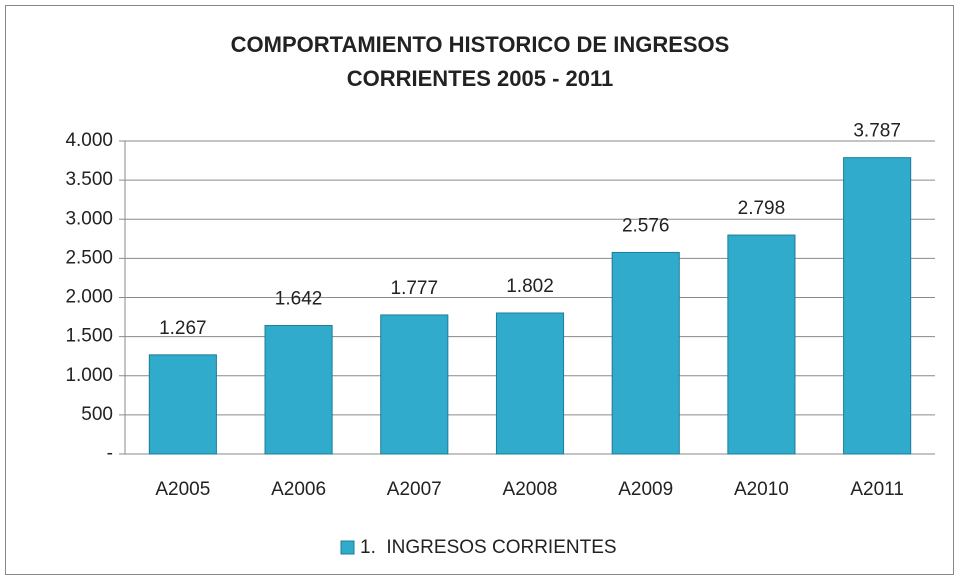 The image size is (959, 580). What do you see at coordinates (89, 140) in the screenshot?
I see `y-tick-label: 4.000` at bounding box center [89, 140].